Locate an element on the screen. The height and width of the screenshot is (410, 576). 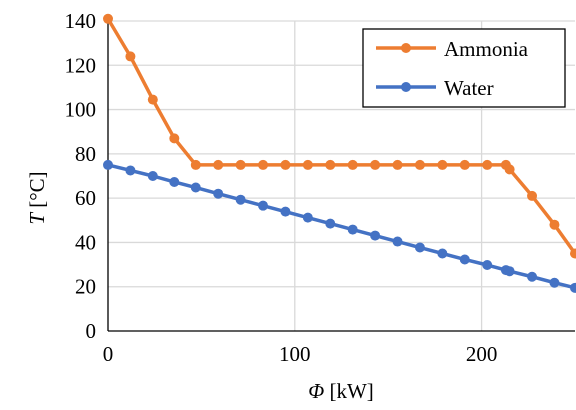
y-axis-label: T [°C] is located at coordinates (37, 197).